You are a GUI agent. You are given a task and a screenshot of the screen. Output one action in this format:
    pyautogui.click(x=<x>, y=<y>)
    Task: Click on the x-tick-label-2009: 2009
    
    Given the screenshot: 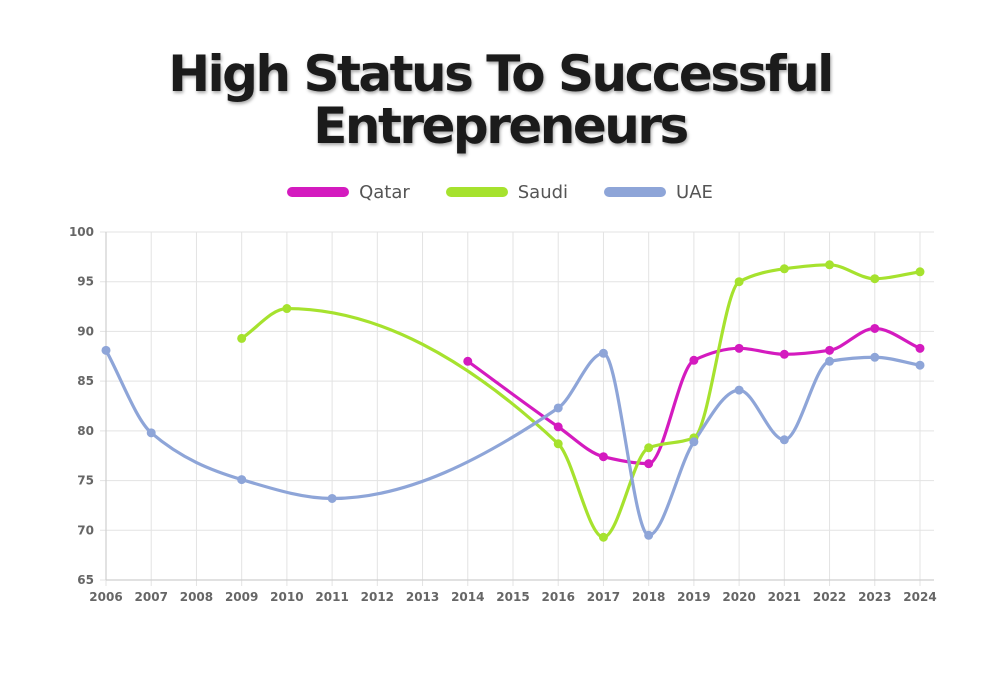 What is the action you would take?
    pyautogui.click(x=241, y=597)
    